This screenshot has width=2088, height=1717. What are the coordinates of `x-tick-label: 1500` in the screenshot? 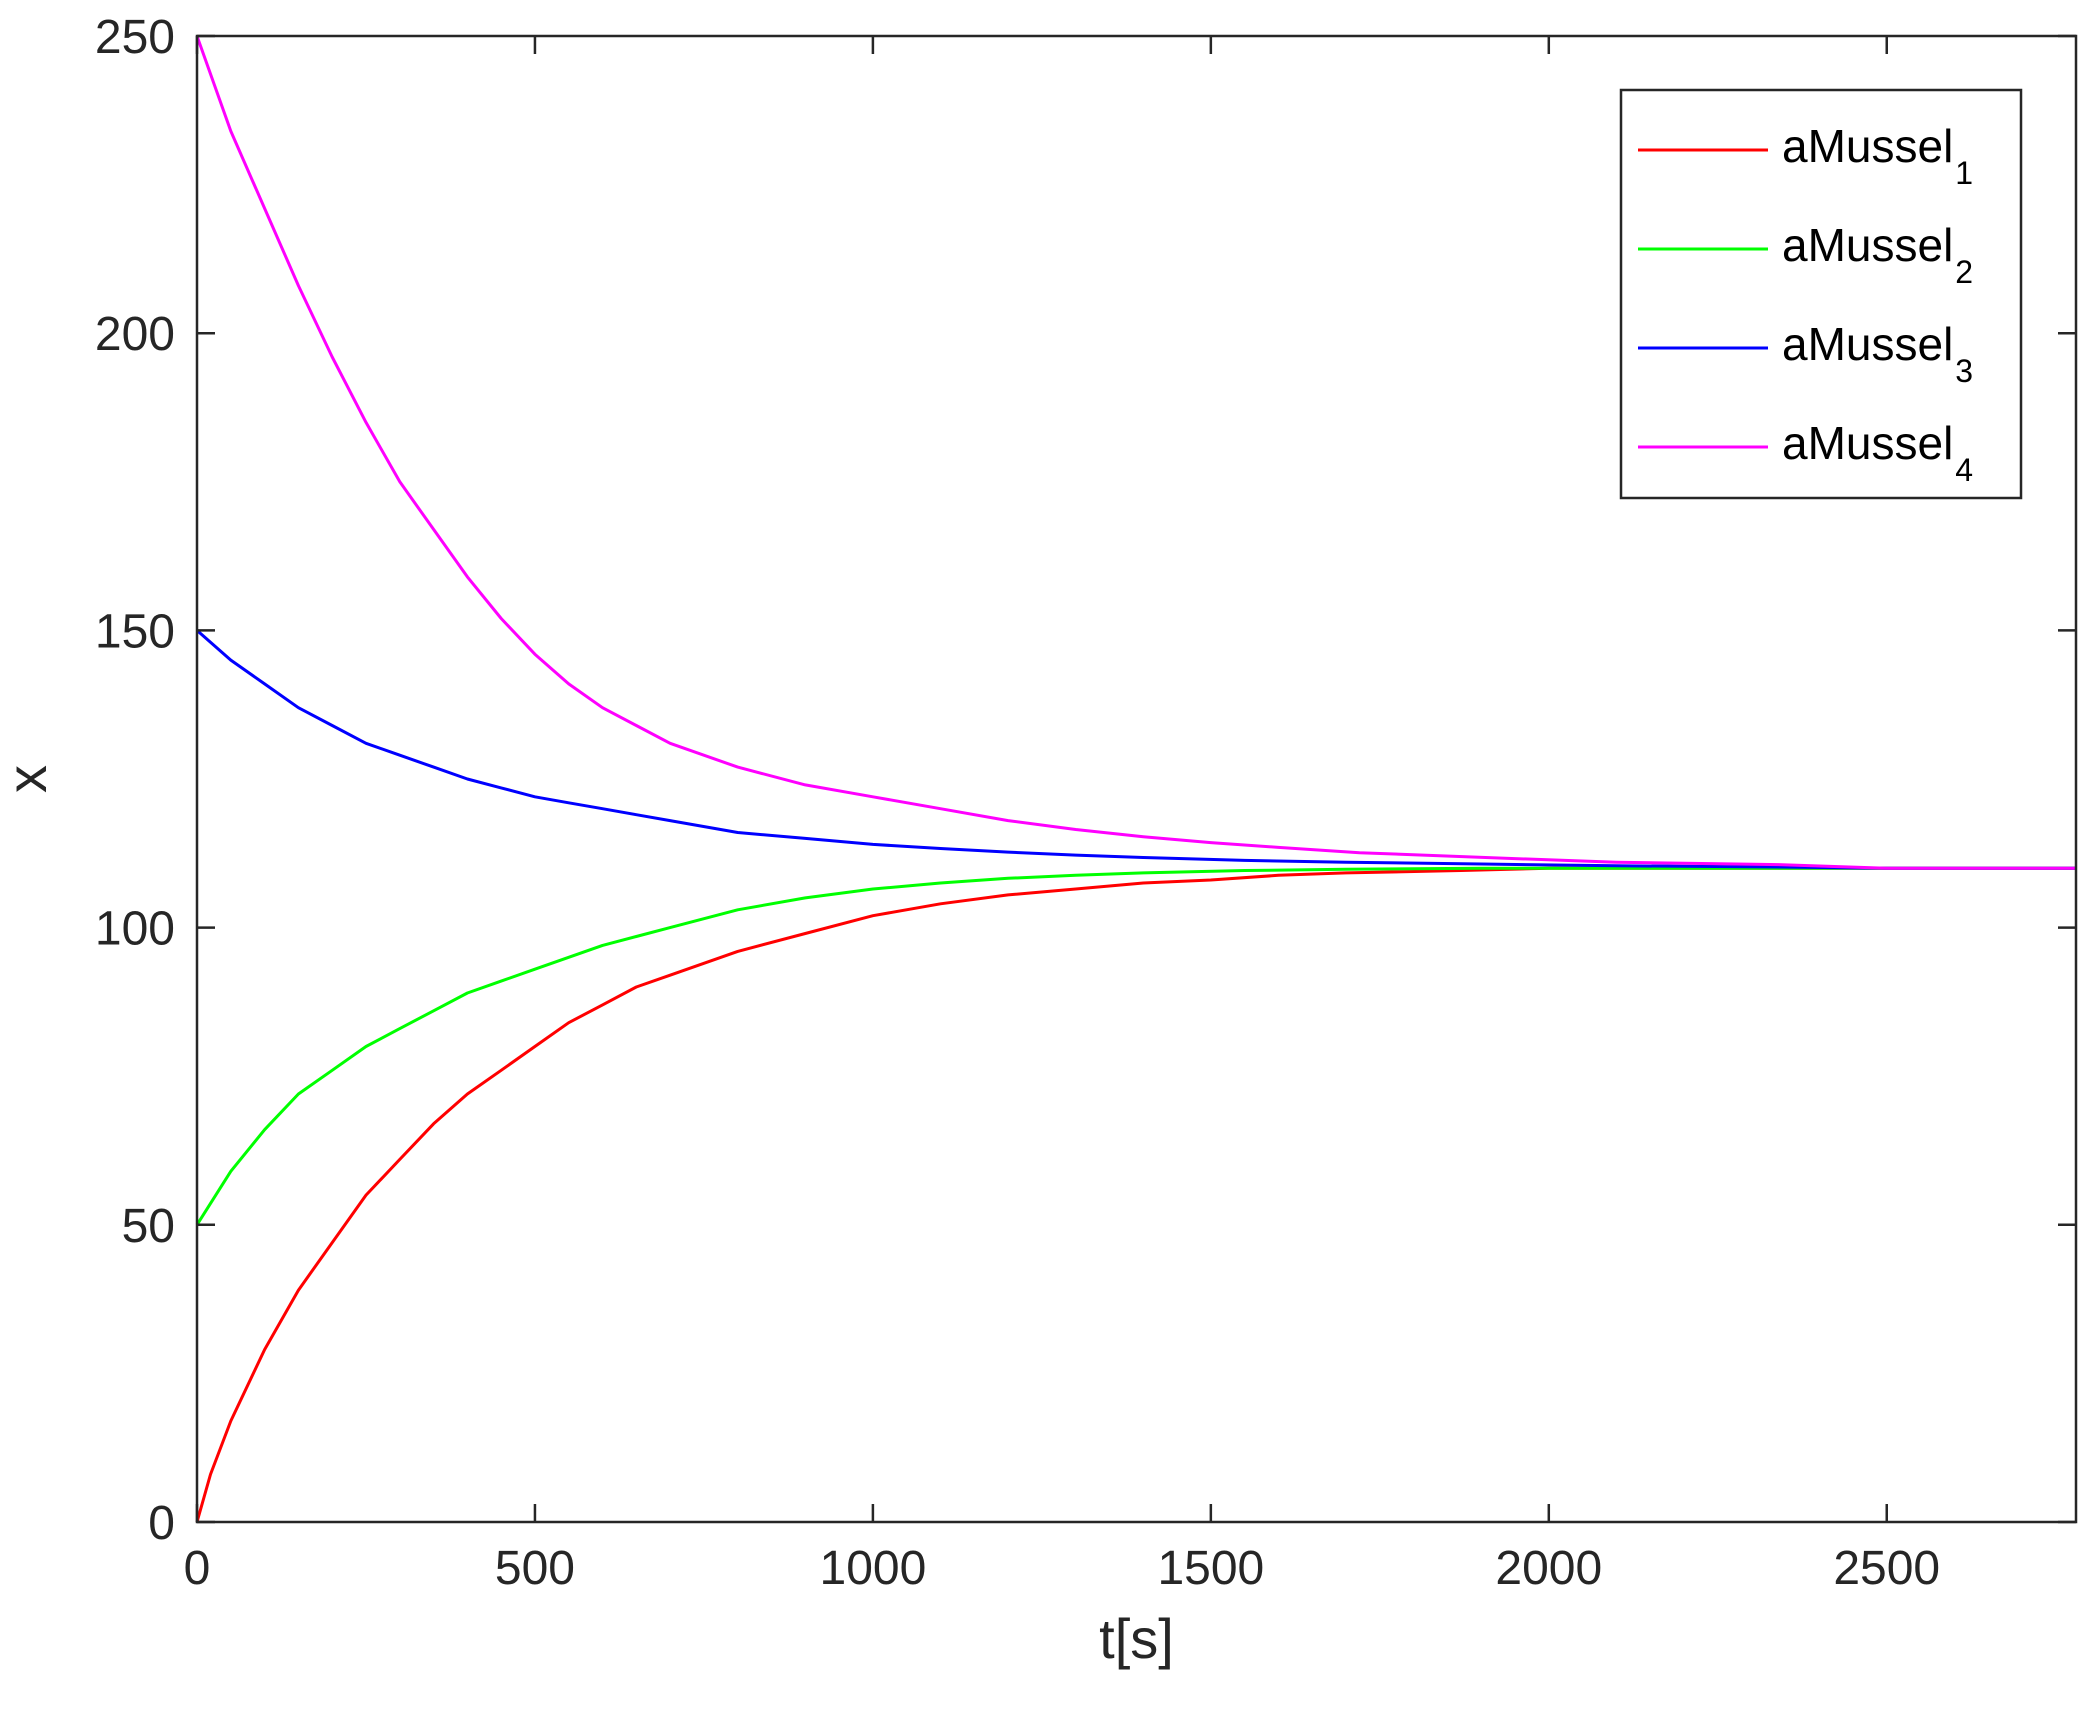 It's located at (1210, 1568).